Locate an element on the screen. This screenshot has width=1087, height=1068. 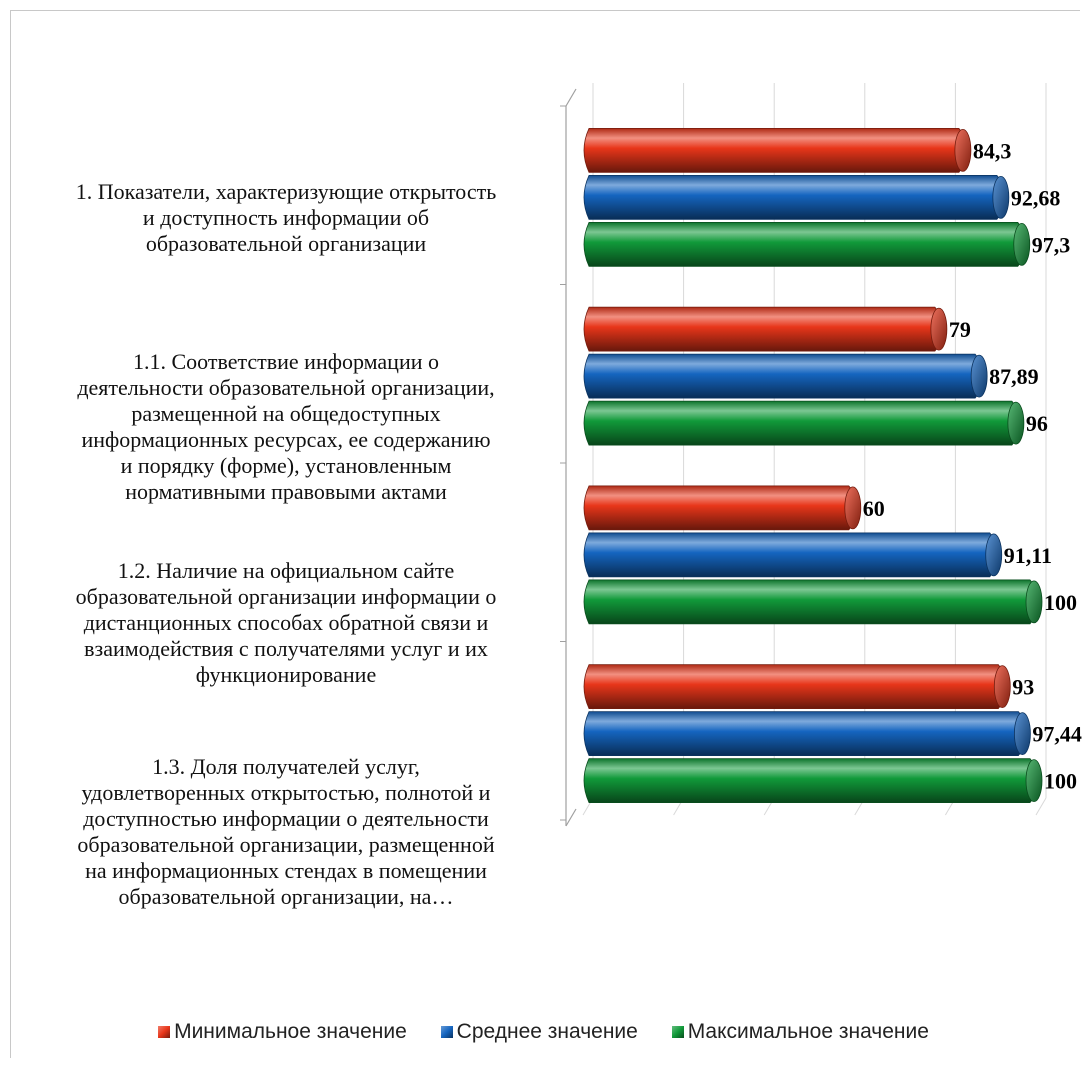
data-label: 79 is located at coordinates (960, 329).